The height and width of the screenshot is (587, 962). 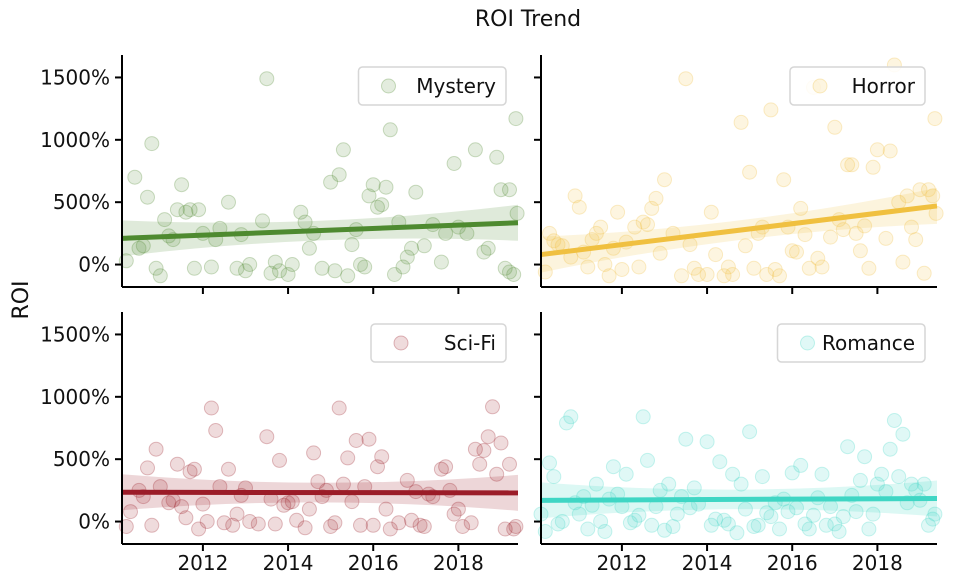 What do you see at coordinates (820, 86) in the screenshot?
I see `legend-marker-horror` at bounding box center [820, 86].